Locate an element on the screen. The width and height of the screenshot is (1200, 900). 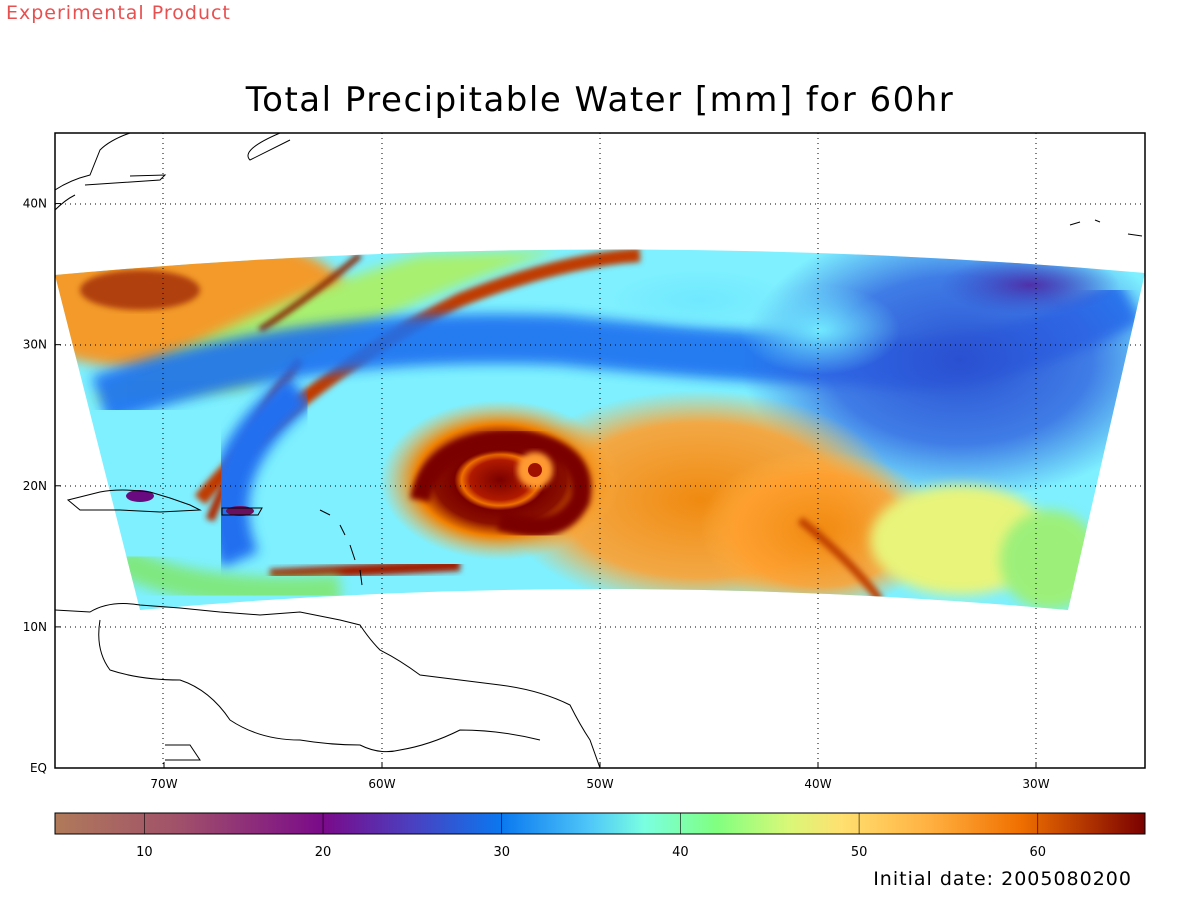
lon-tick-label: 50W is located at coordinates (599, 784).